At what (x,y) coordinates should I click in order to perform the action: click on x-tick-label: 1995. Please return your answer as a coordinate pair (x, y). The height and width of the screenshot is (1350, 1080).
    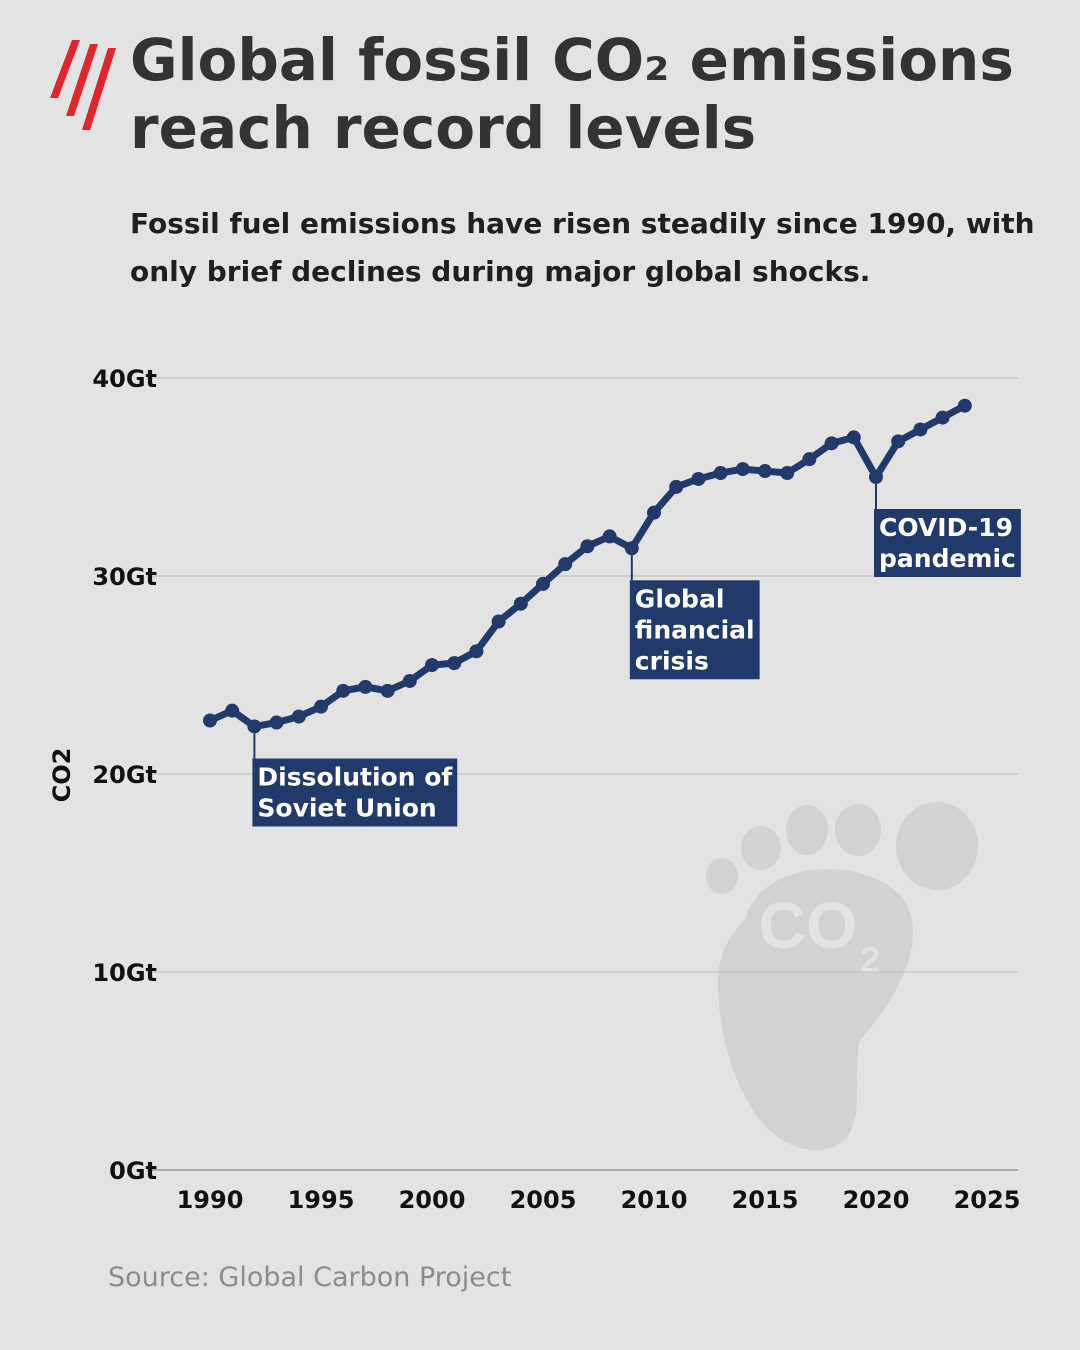
    Looking at the image, I should click on (321, 1200).